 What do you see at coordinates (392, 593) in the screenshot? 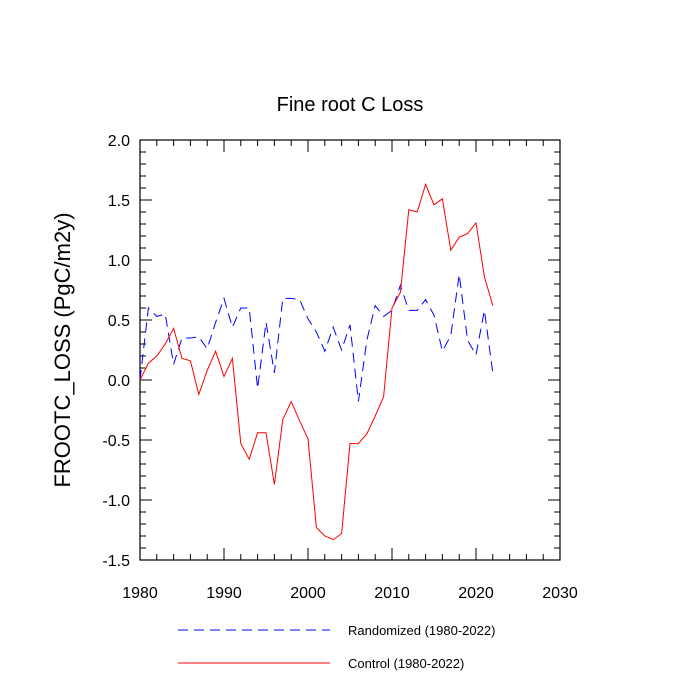
I see `x-tick-label: 2010` at bounding box center [392, 593].